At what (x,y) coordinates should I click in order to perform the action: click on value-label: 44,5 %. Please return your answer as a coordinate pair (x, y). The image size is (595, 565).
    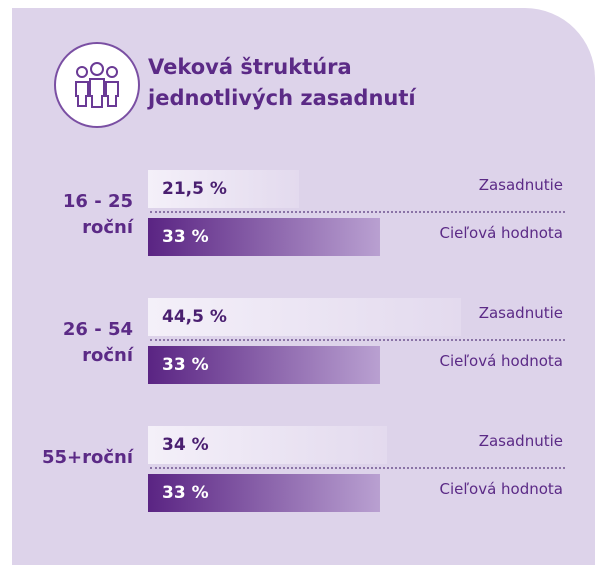
    Looking at the image, I should click on (194, 317).